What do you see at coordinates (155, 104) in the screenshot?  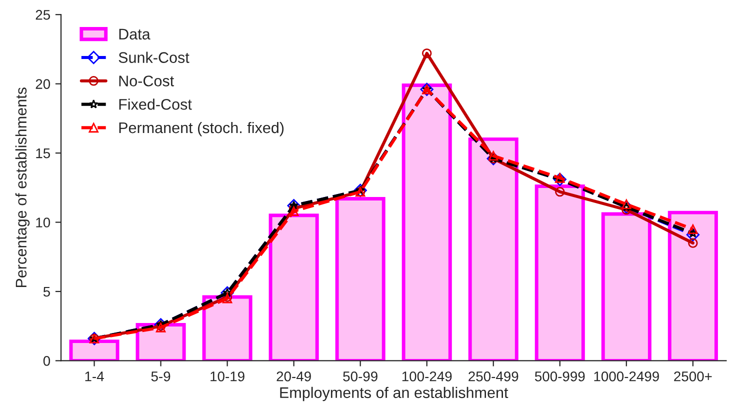 I see `legend-label: Fixed-Cost` at bounding box center [155, 104].